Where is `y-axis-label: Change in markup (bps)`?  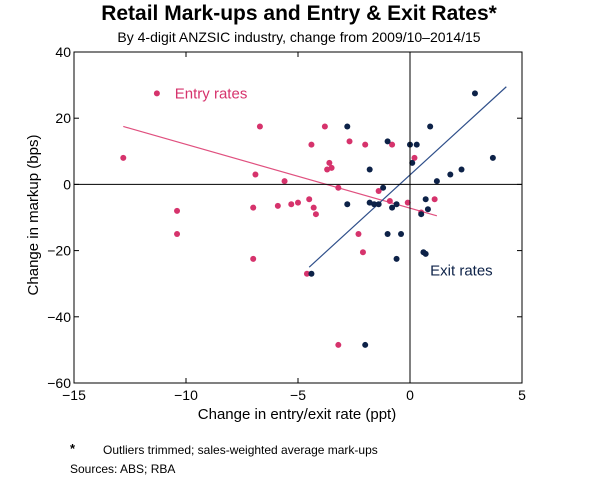
y-axis-label: Change in markup (bps) is located at coordinates (33, 215).